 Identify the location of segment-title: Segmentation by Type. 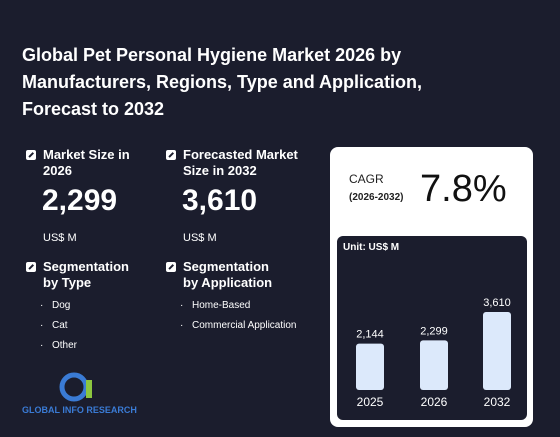
(86, 274).